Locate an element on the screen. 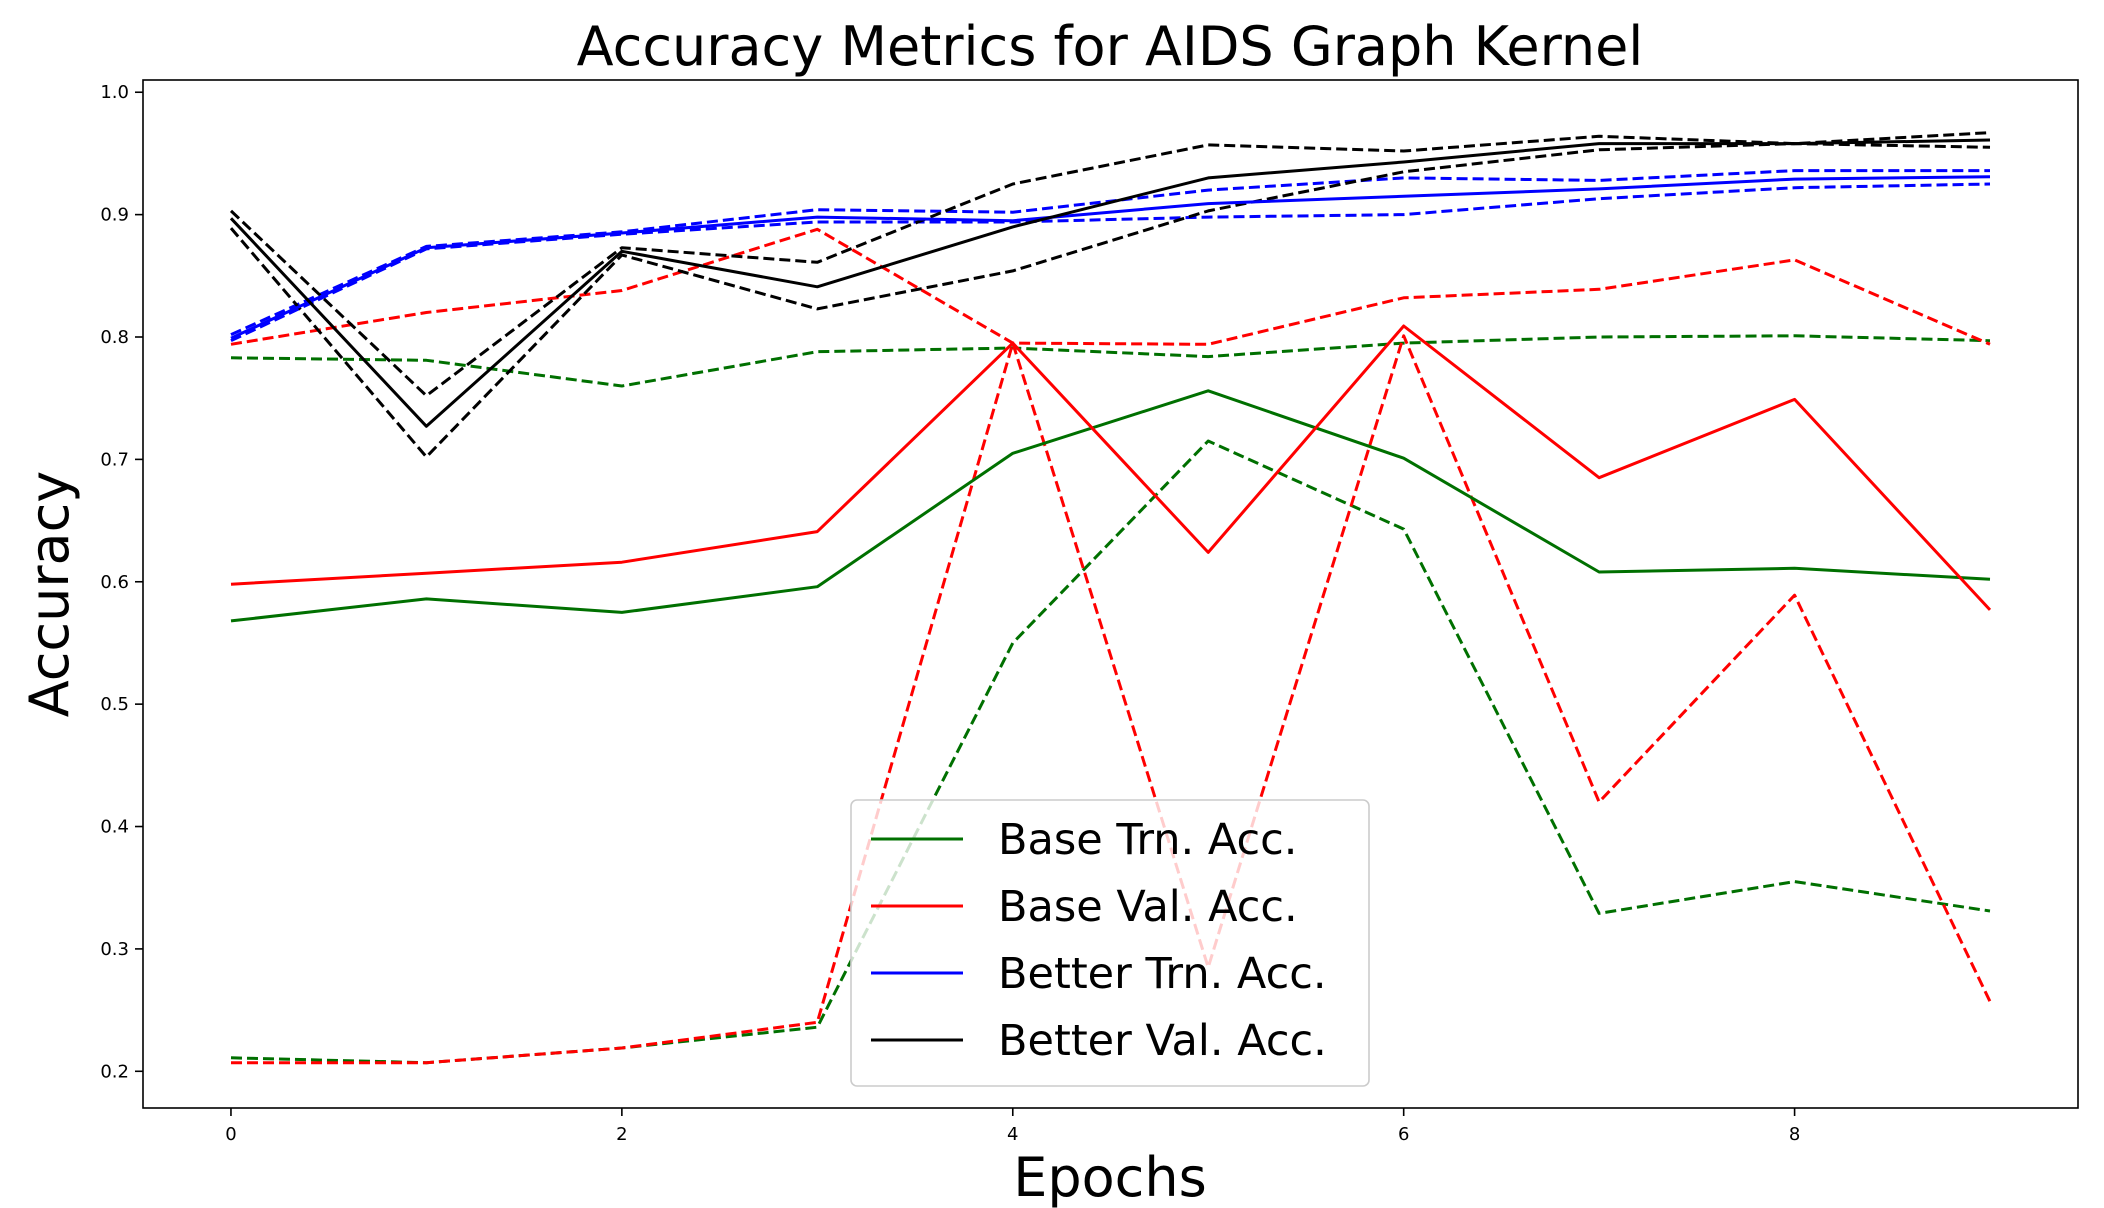 Image resolution: width=2104 pixels, height=1208 pixels. y-tick-label: 0.3 is located at coordinates (114, 949).